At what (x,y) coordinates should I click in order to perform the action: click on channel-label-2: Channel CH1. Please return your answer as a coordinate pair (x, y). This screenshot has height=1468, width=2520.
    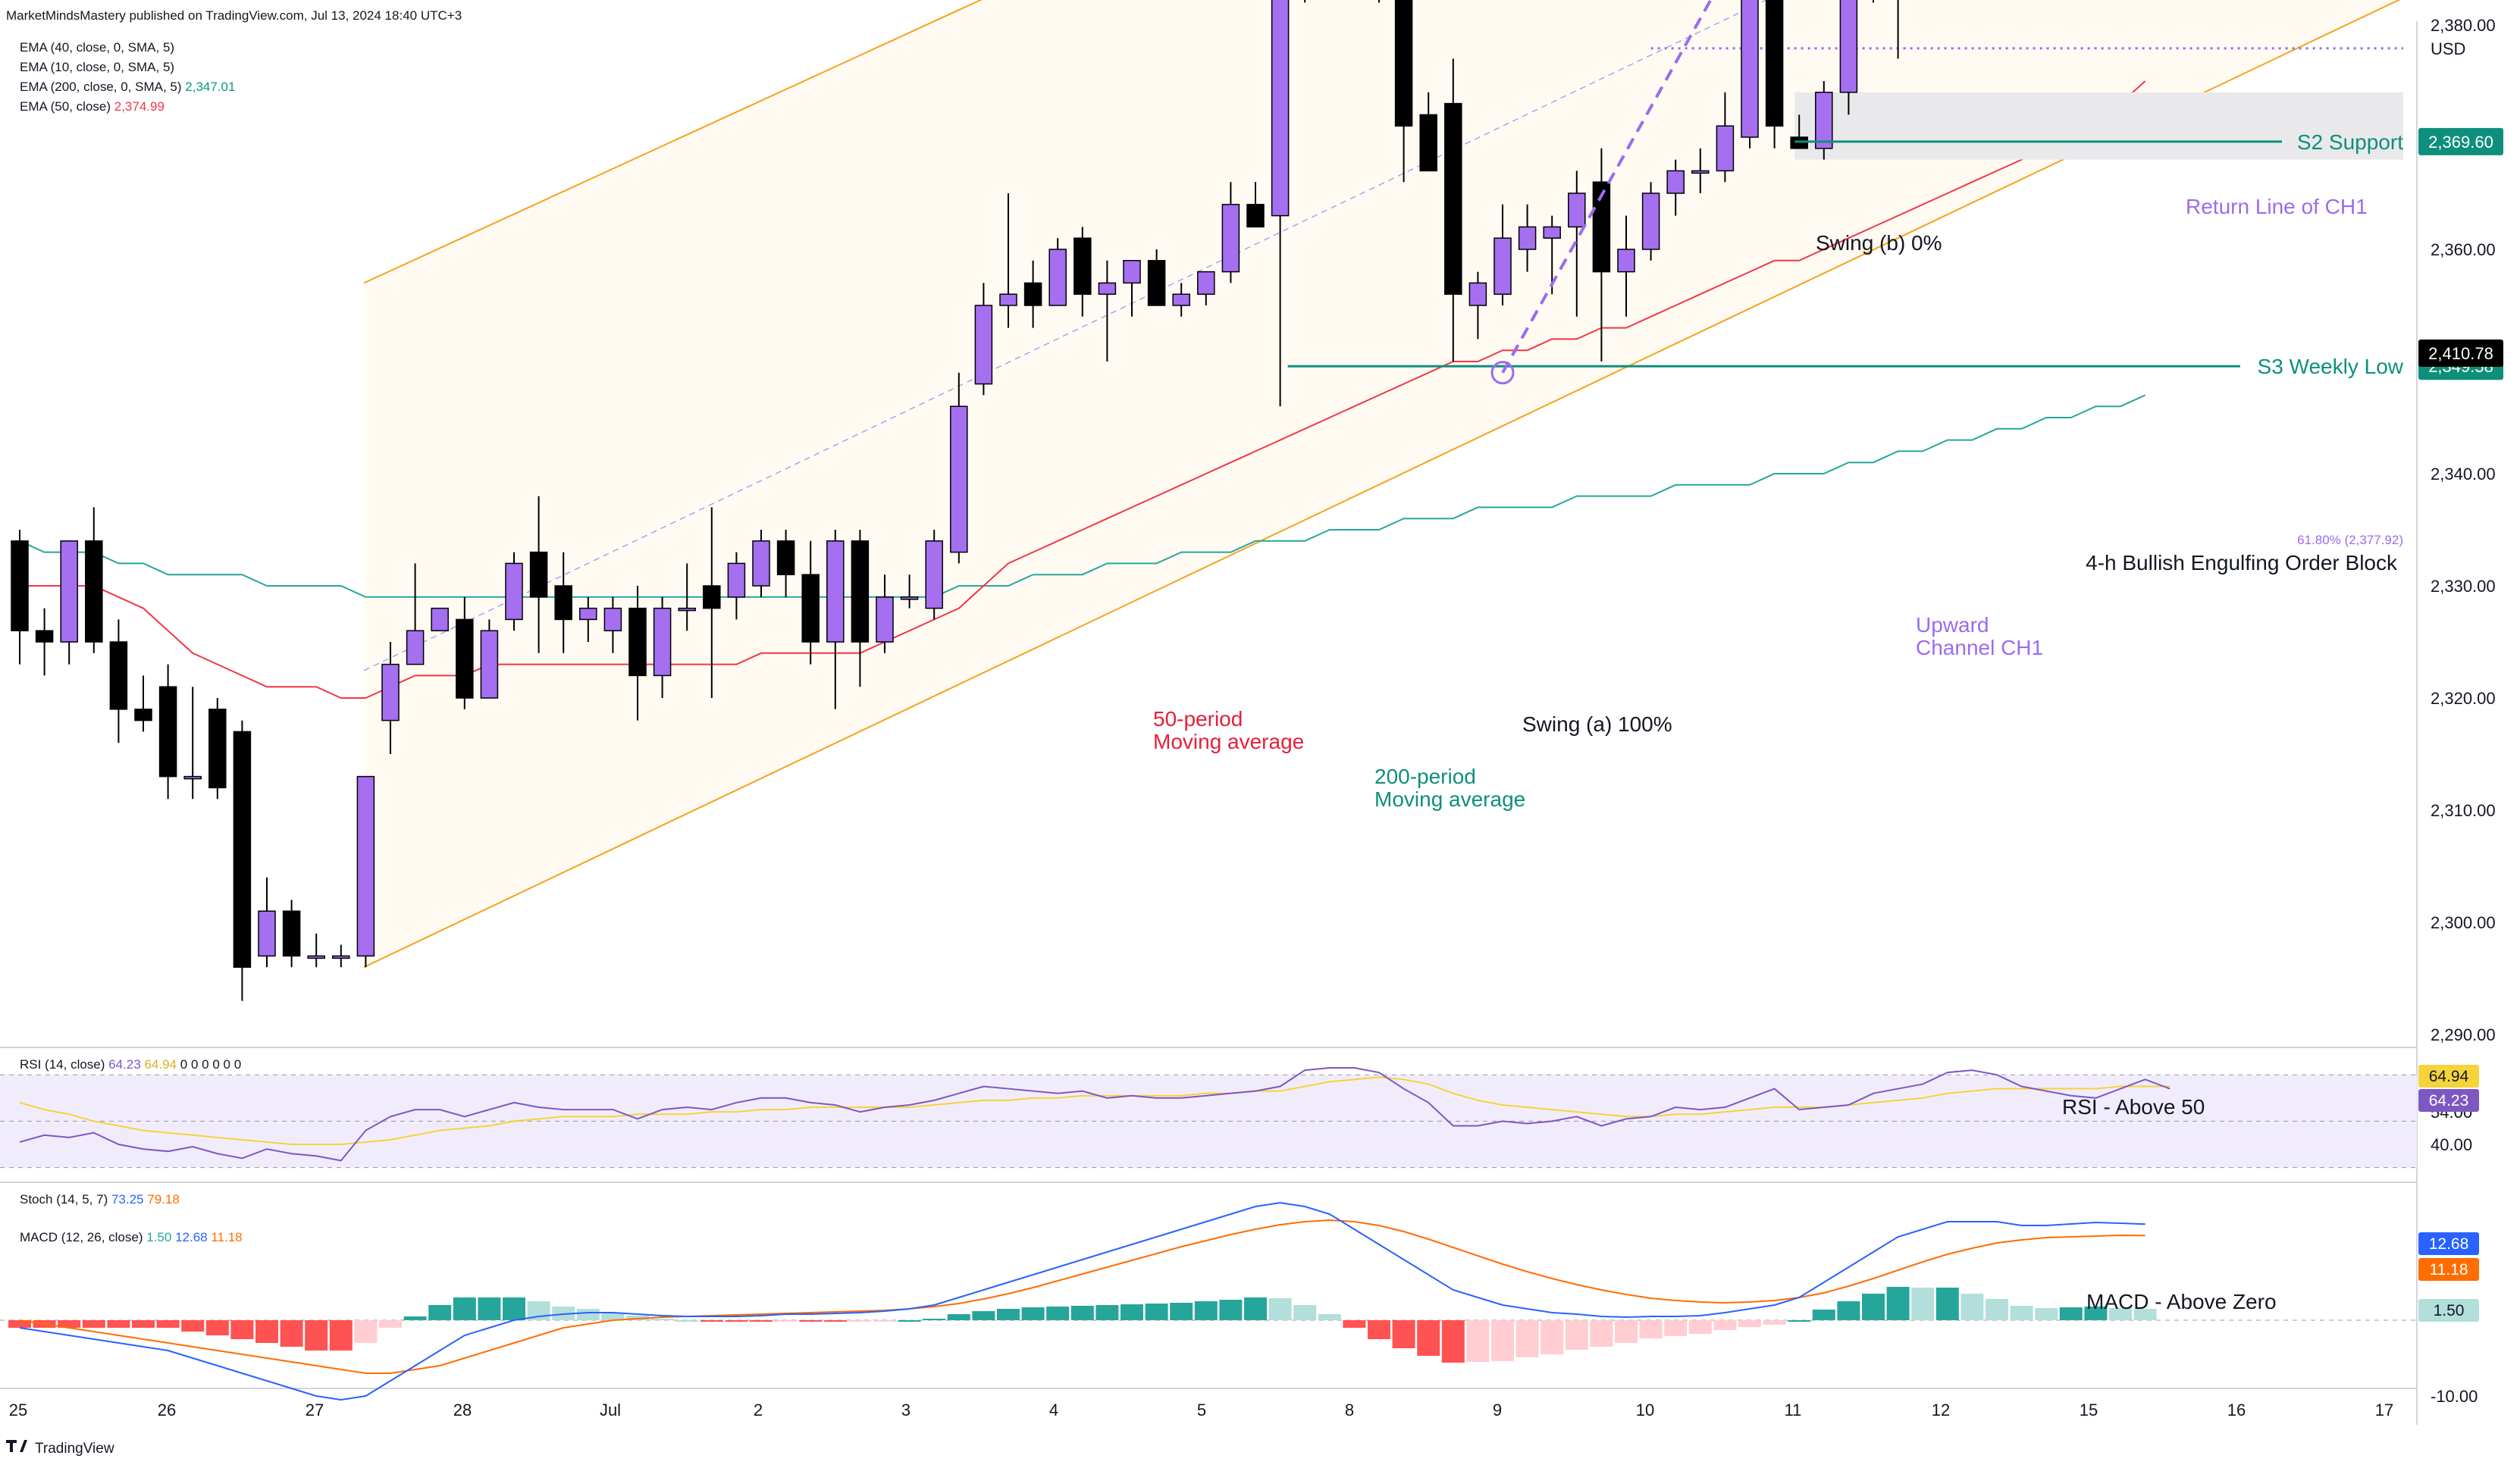
    Looking at the image, I should click on (1979, 648).